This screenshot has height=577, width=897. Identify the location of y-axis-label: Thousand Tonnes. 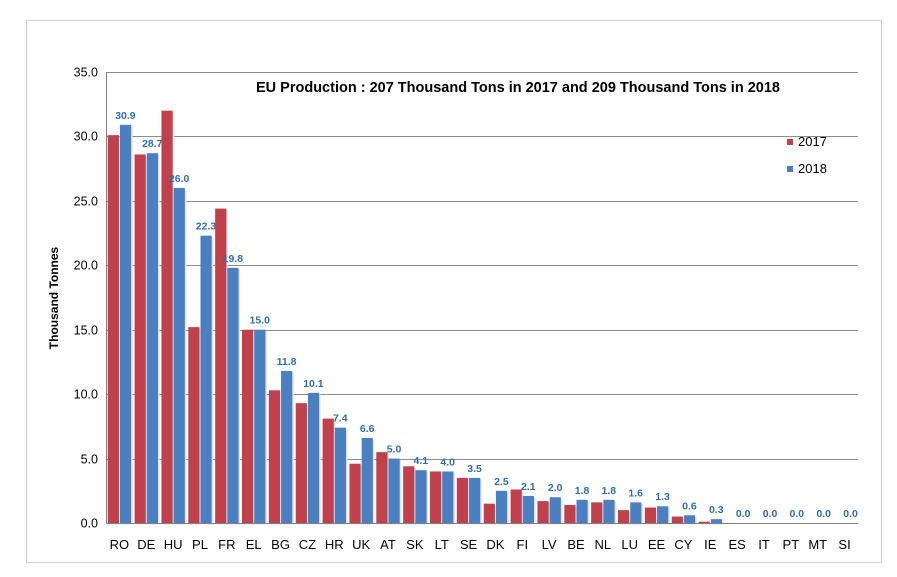
(54, 297).